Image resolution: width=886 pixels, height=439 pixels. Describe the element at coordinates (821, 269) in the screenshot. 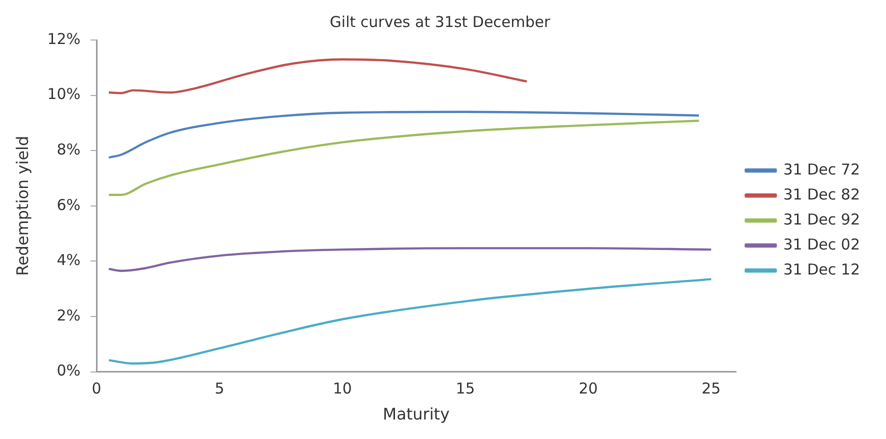

I see `legend-label: 31 Dec 12` at that location.